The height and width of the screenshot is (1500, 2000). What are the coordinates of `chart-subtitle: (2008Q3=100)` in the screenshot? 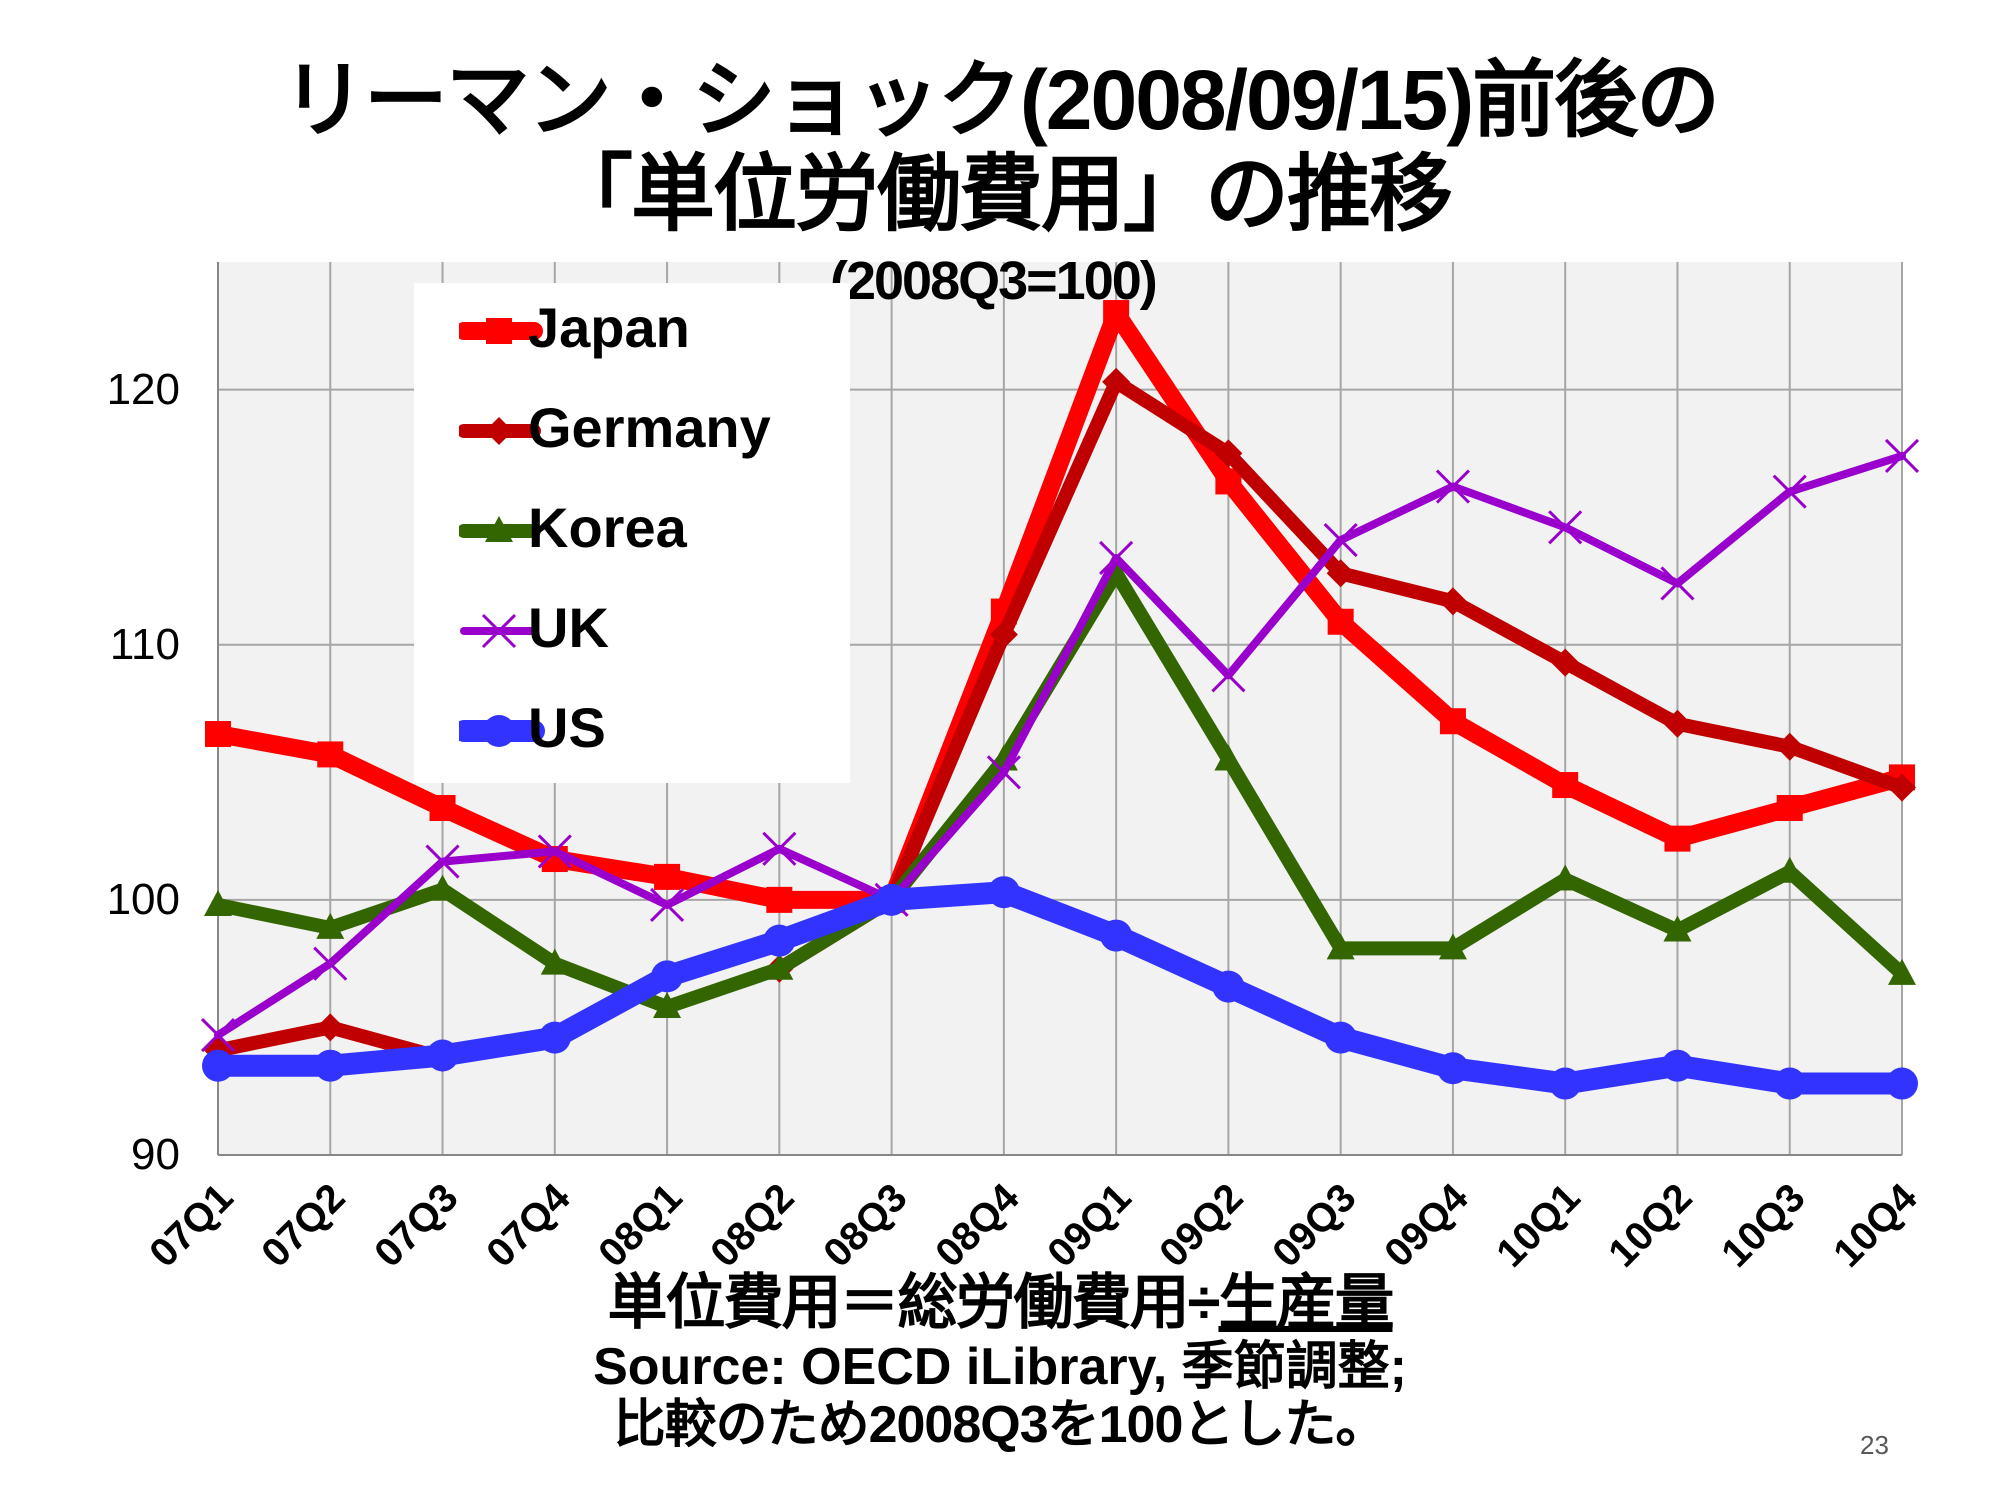 It's located at (994, 281).